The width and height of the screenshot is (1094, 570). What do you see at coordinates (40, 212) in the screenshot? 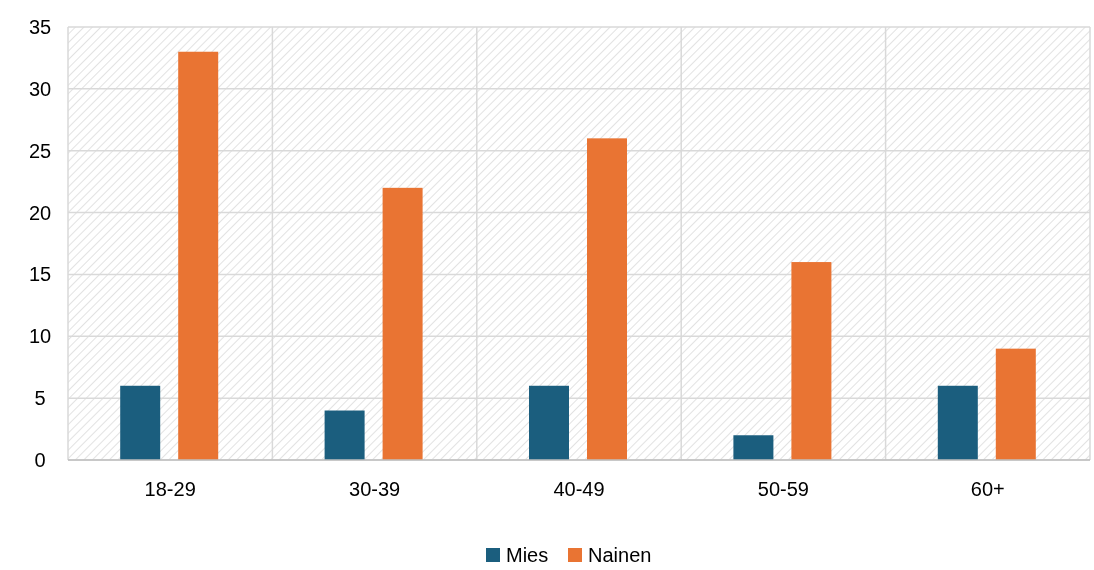
I see `y-tick-label: 20` at bounding box center [40, 212].